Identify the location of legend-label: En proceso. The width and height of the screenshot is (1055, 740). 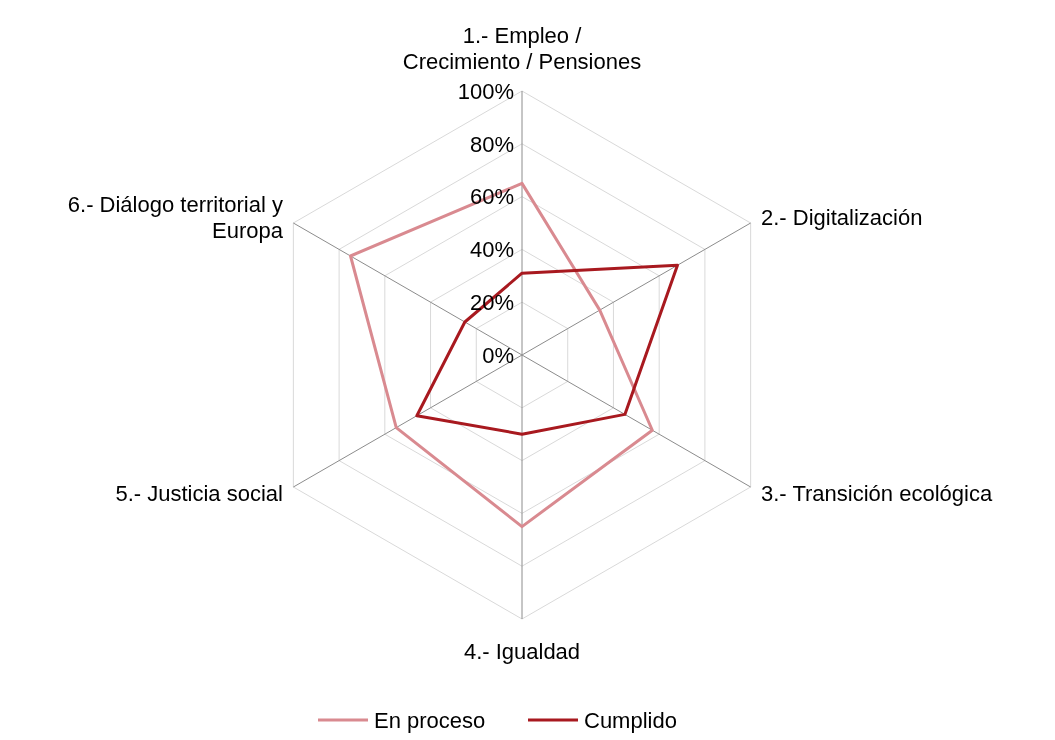
(430, 720).